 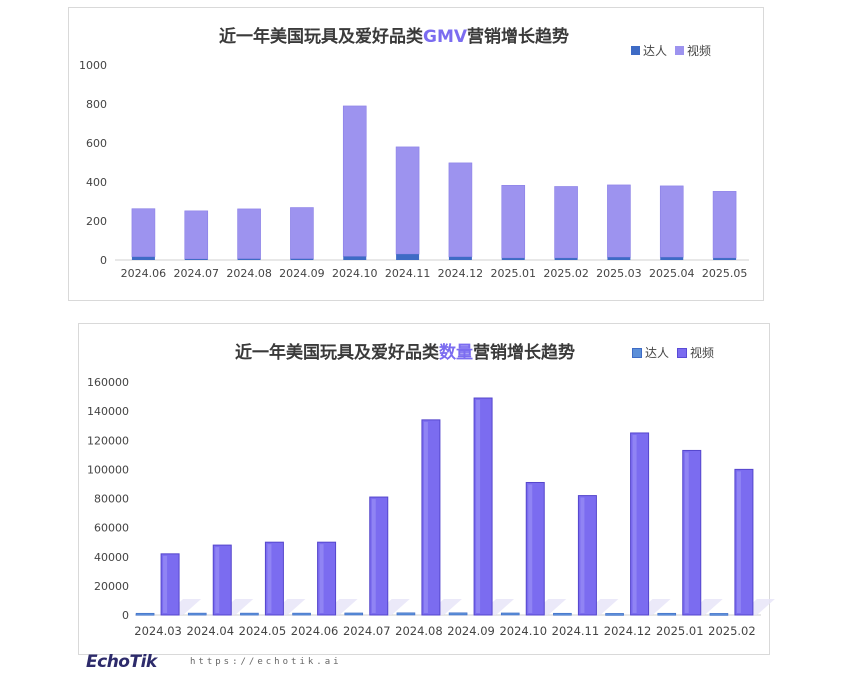 I want to click on x-tick-label: 2024.03, so click(x=158, y=631).